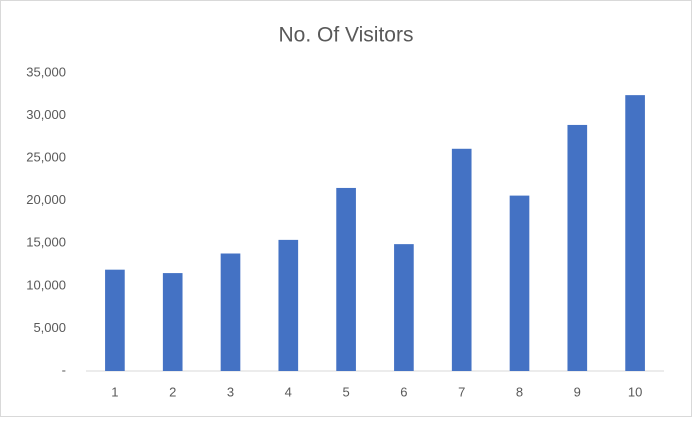 The width and height of the screenshot is (694, 424). I want to click on x-tick-label: 5, so click(345, 391).